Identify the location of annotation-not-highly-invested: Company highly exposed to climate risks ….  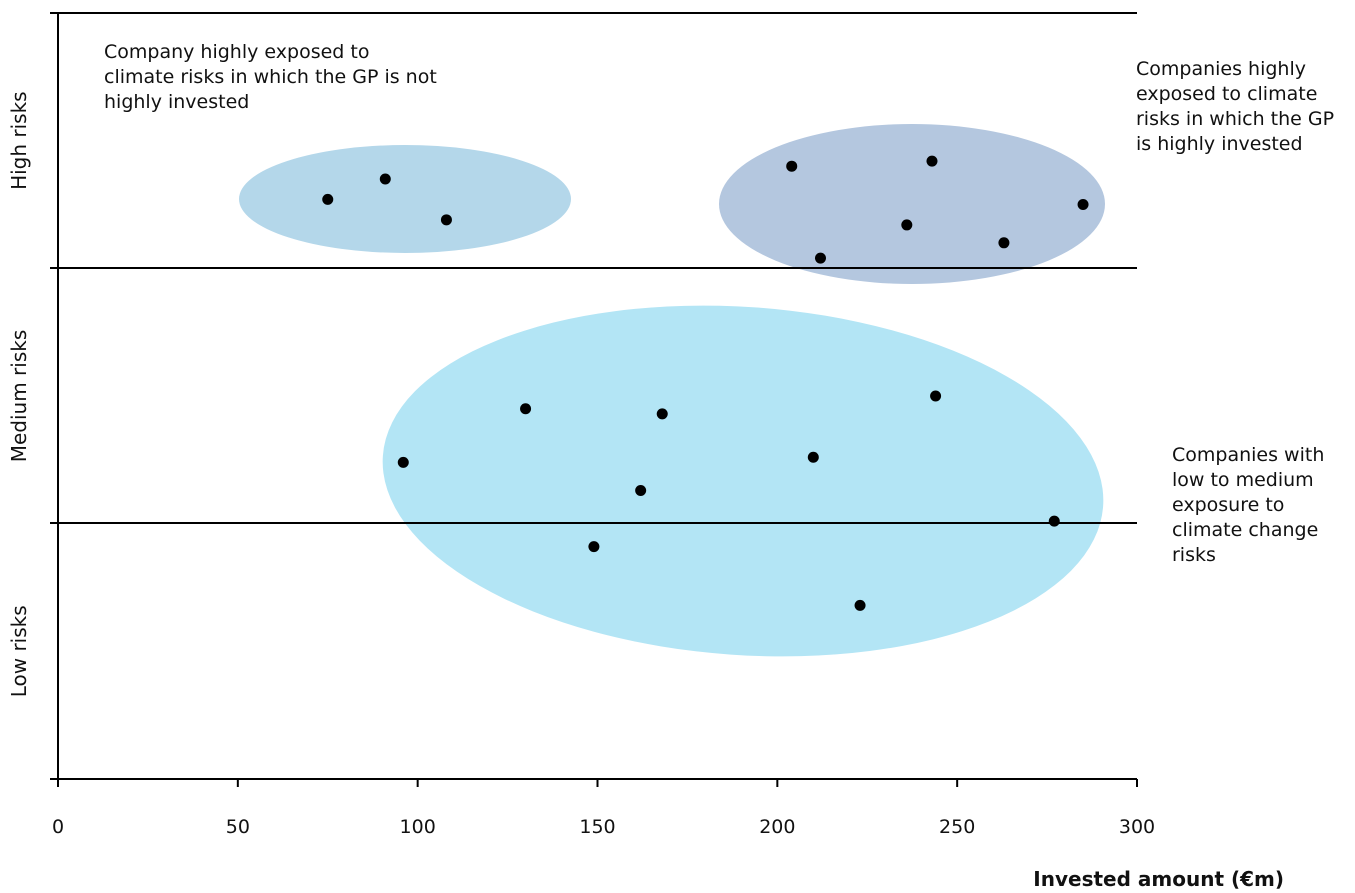
(270, 77).